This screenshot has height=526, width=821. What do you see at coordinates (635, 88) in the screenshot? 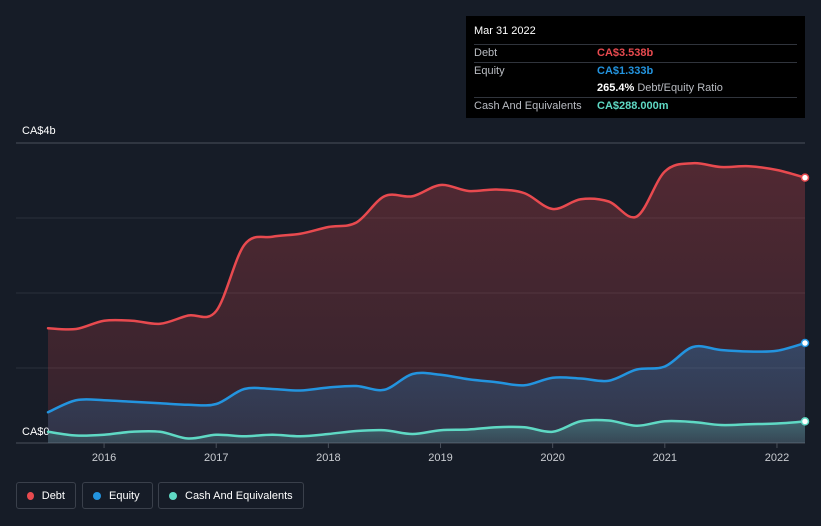
I see `tooltip-row-ratio: 265.4% Debt/Equity Ratio` at bounding box center [635, 88].